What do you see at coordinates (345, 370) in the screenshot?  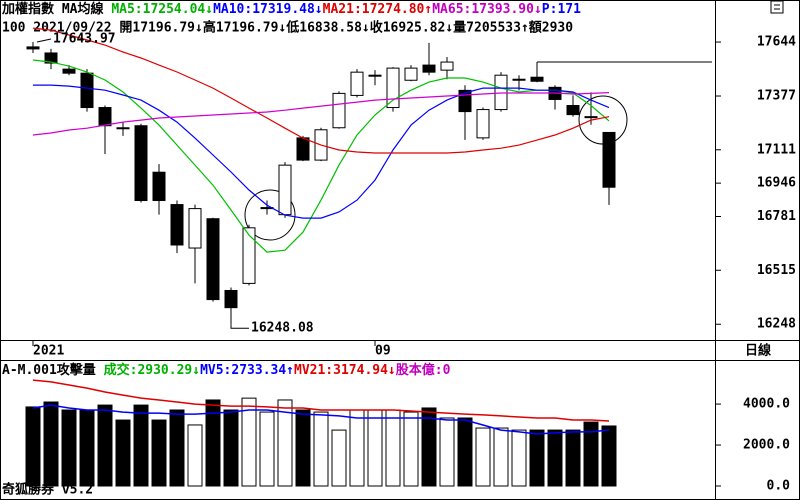 I see `header-segment: MV21:3174.94↓` at bounding box center [345, 370].